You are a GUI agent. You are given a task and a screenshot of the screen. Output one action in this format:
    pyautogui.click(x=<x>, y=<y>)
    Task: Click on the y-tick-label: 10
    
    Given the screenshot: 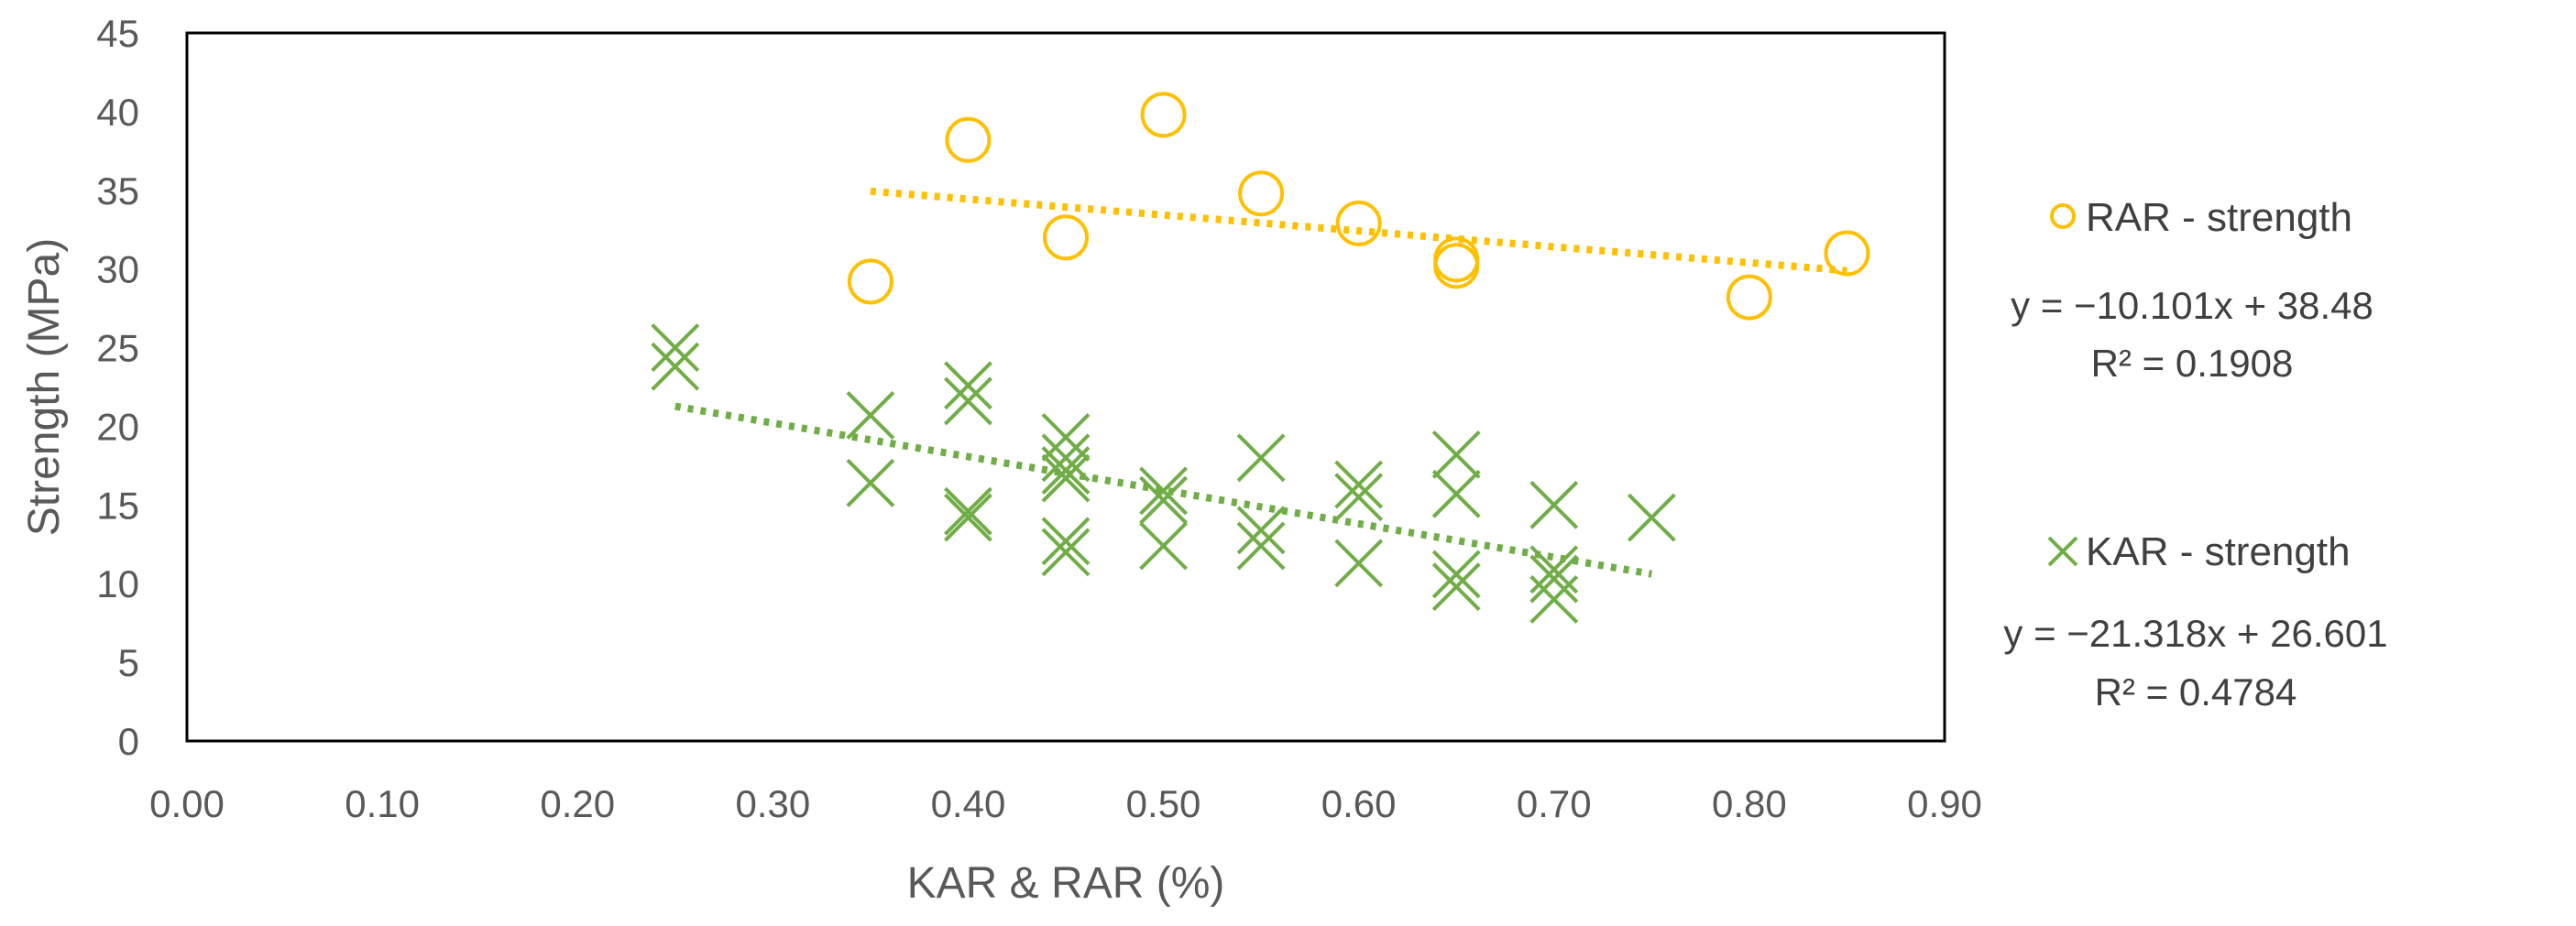 What is the action you would take?
    pyautogui.click(x=118, y=583)
    